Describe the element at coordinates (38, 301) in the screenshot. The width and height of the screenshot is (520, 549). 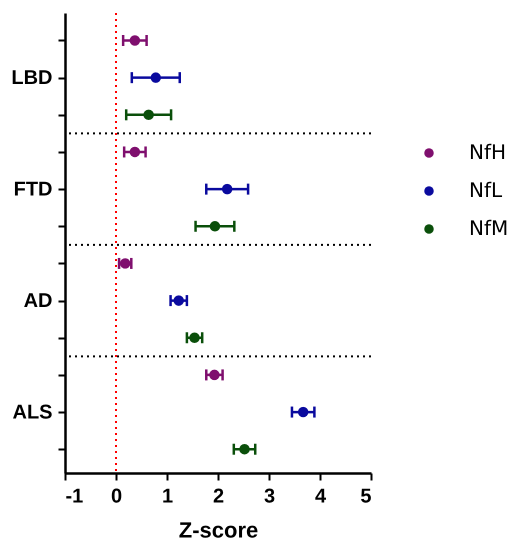
I see `y-tick-label: AD` at that location.